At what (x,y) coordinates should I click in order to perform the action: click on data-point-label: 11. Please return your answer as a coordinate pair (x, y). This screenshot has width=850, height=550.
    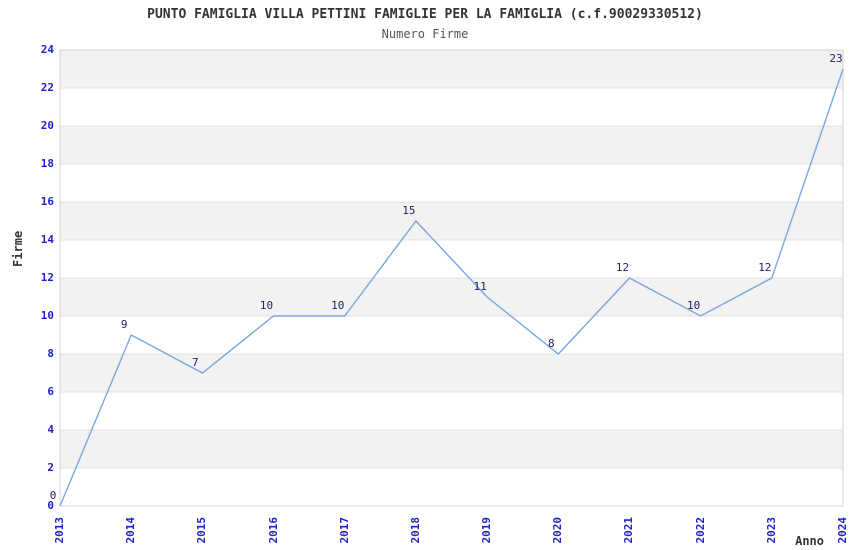
    Looking at the image, I should click on (480, 286).